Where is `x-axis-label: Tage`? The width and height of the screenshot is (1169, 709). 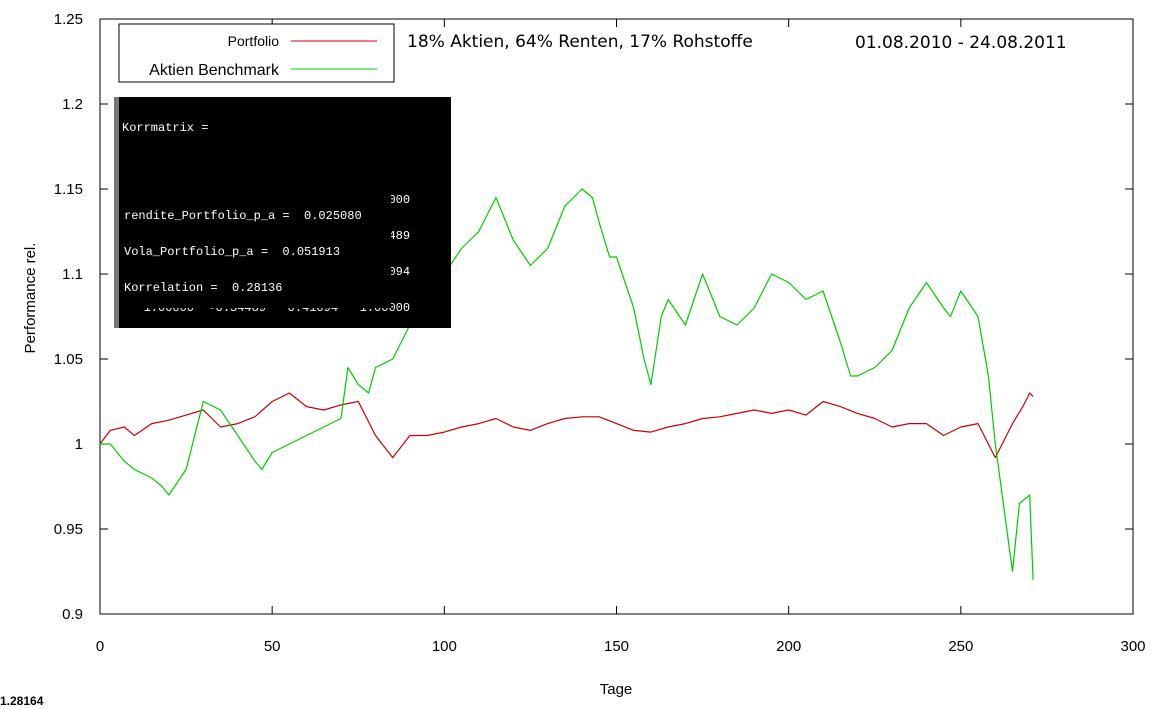
x-axis-label: Tage is located at coordinates (616, 689).